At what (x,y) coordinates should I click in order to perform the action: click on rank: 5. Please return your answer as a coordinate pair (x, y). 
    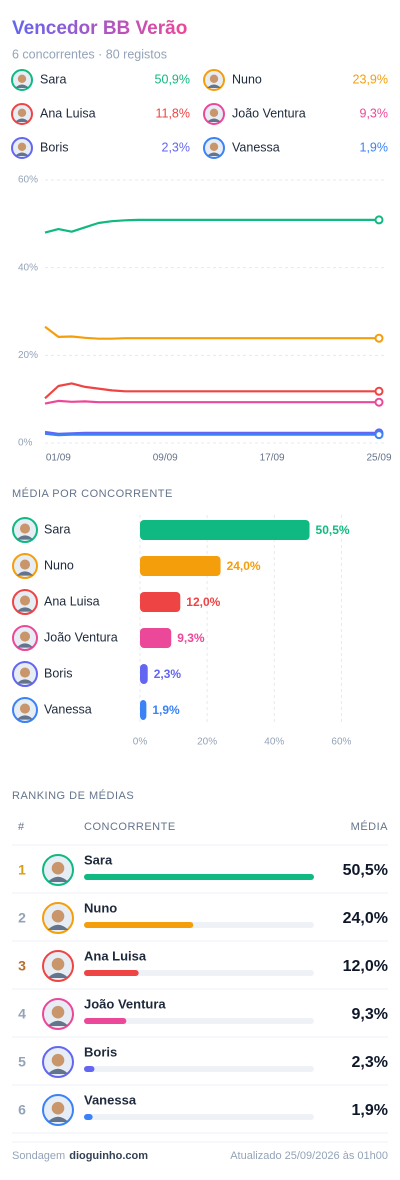
    Looking at the image, I should click on (22, 1062).